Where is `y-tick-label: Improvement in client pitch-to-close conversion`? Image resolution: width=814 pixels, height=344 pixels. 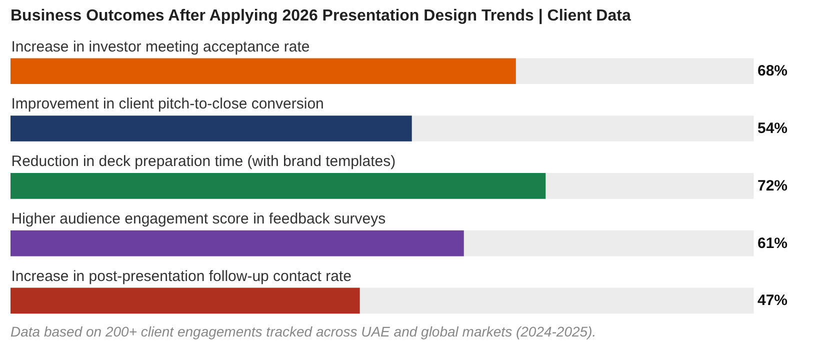 y-tick-label: Improvement in client pitch-to-close conversion is located at coordinates (167, 104).